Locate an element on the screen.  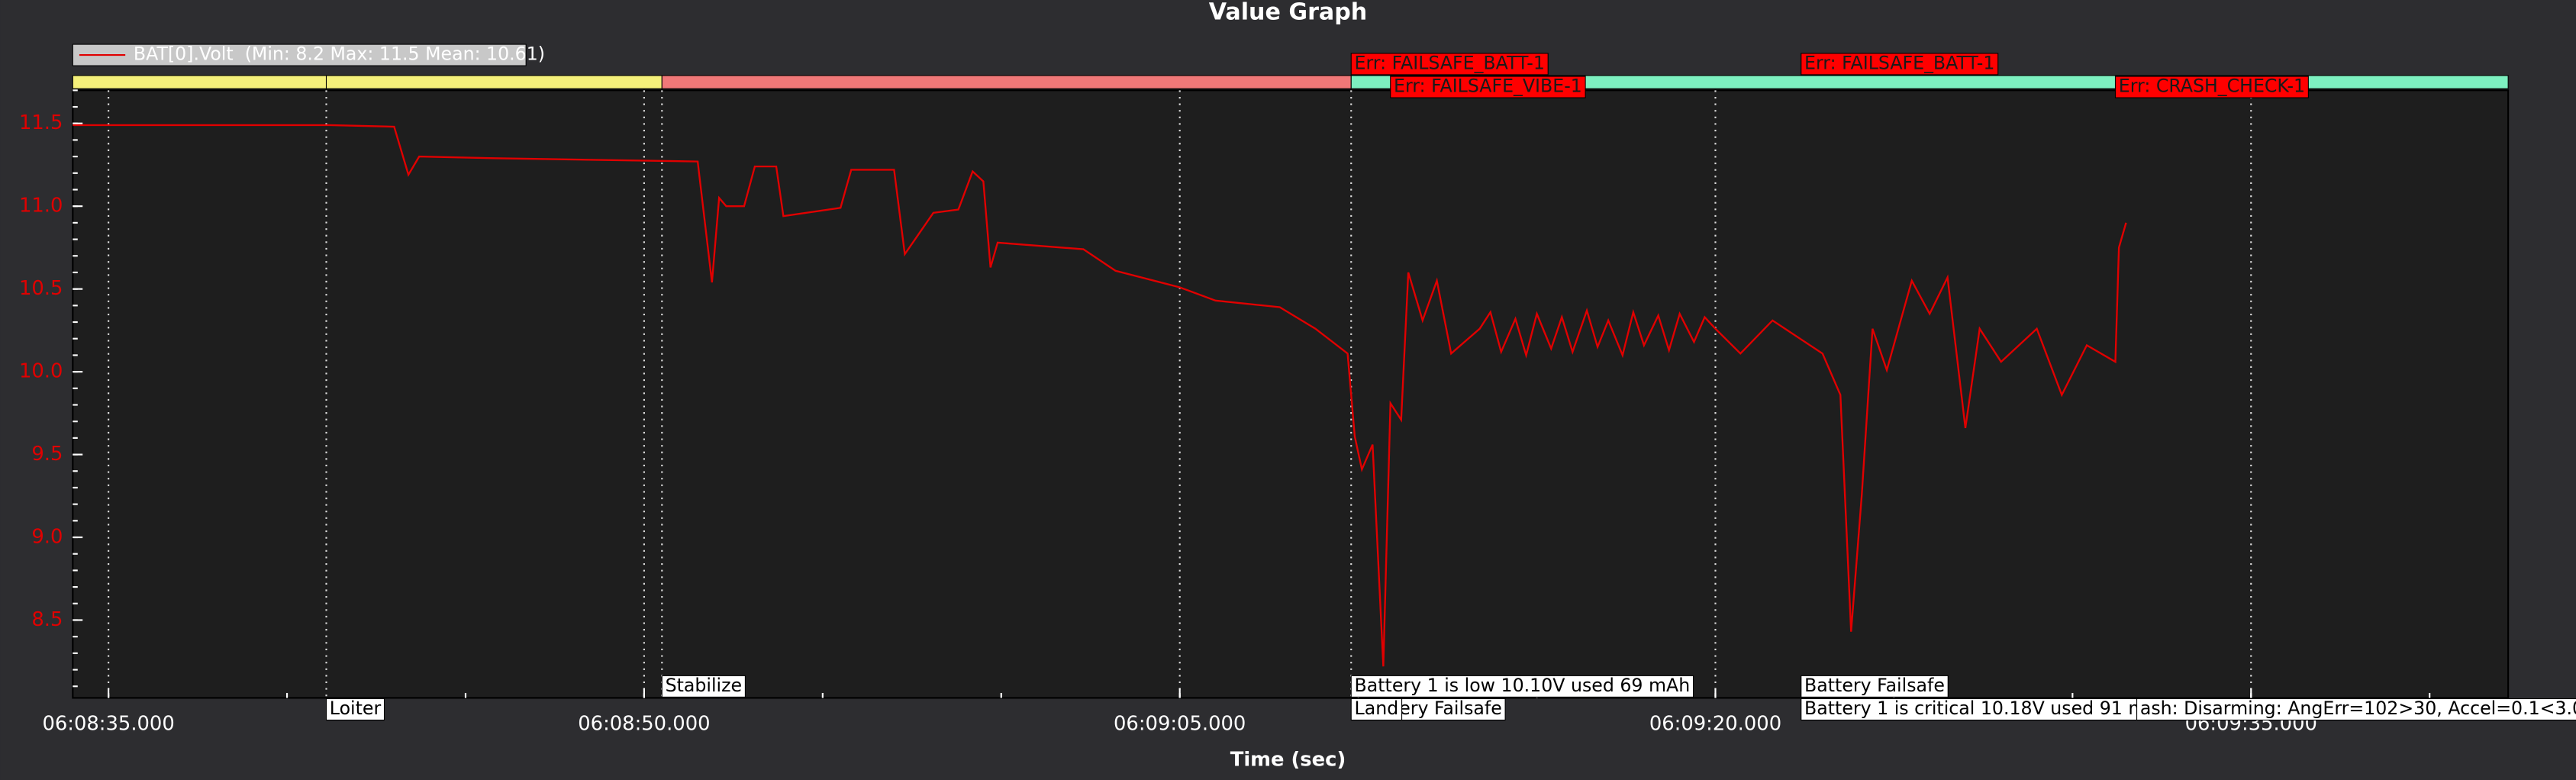
message: Battery 1 is critical 10.18V used 91 mAh is located at coordinates (1988, 709).